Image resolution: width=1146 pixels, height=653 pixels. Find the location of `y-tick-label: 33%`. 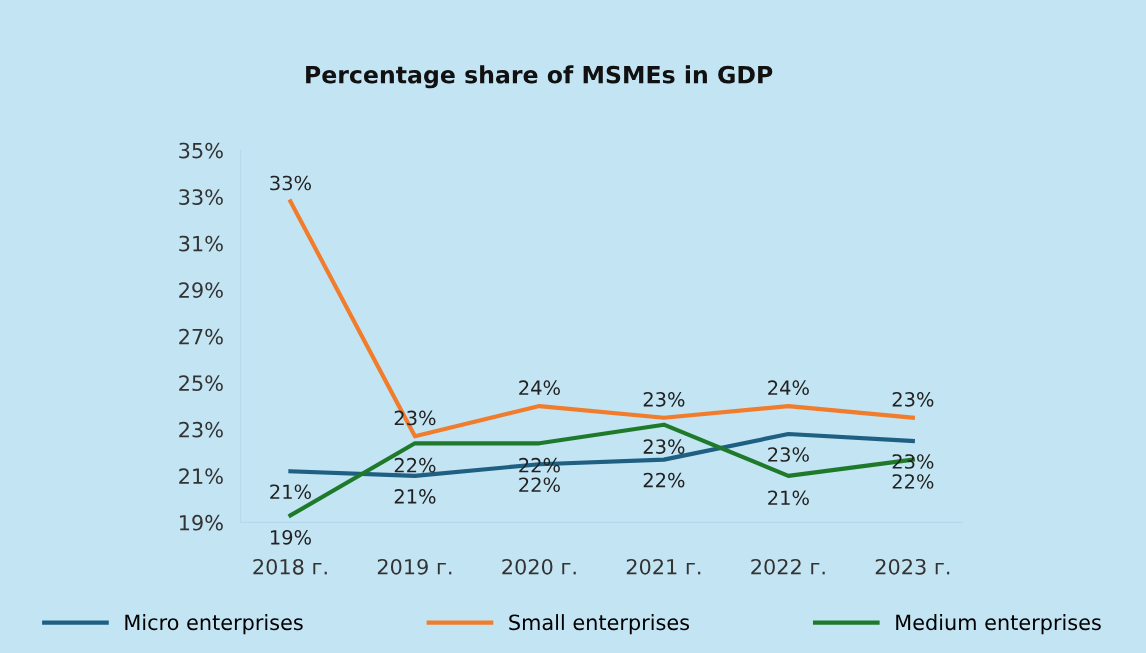

y-tick-label: 33% is located at coordinates (201, 197).